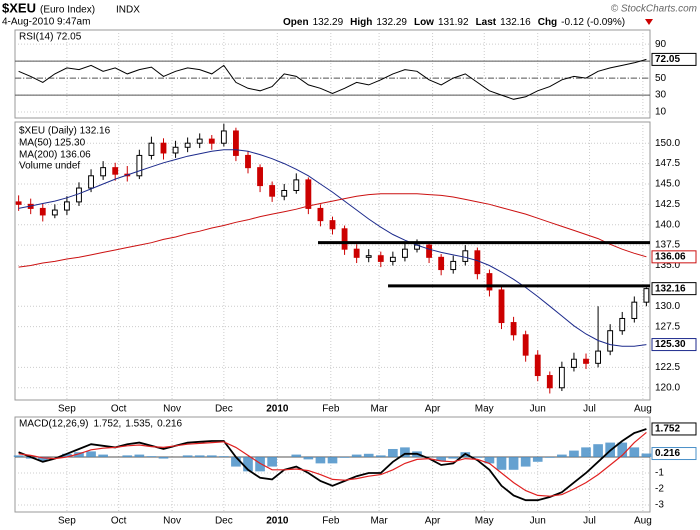  What do you see at coordinates (659, 505) in the screenshot?
I see `y-tick-label: -3` at bounding box center [659, 505].